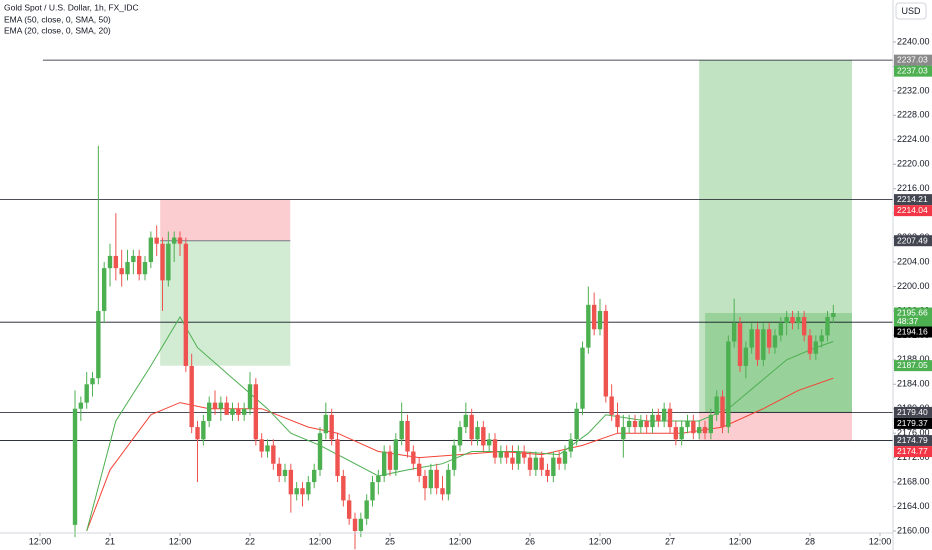 This screenshot has width=932, height=550. What do you see at coordinates (250, 541) in the screenshot?
I see `x-tick-label: 22` at bounding box center [250, 541].